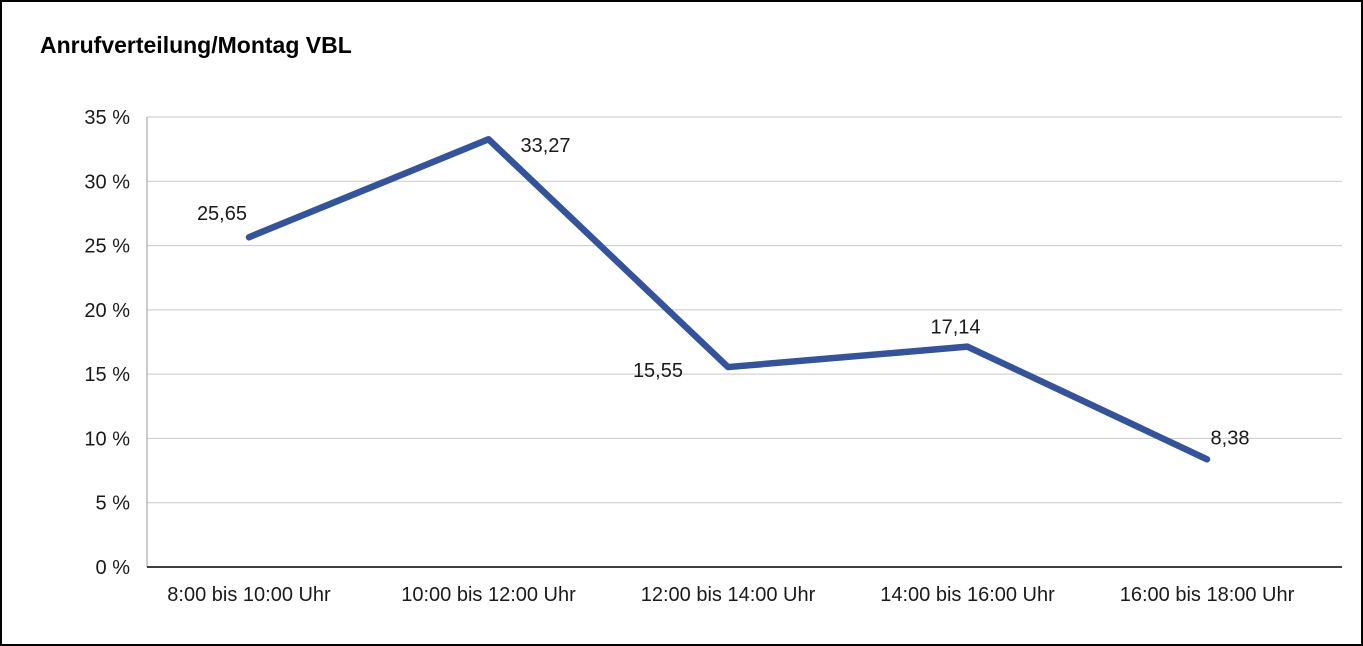 Image resolution: width=1363 pixels, height=646 pixels. I want to click on y-tick-label: 30 %, so click(107, 182).